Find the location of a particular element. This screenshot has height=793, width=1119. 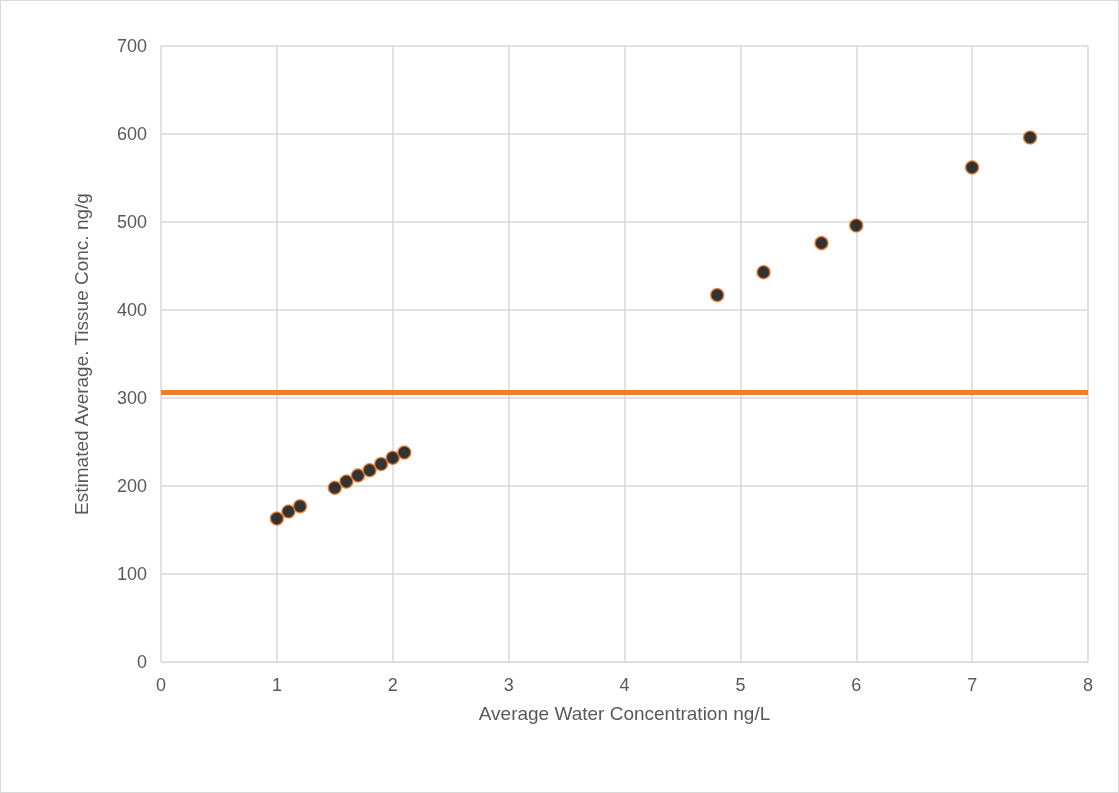

y-tick-label: 400 is located at coordinates (131, 310).